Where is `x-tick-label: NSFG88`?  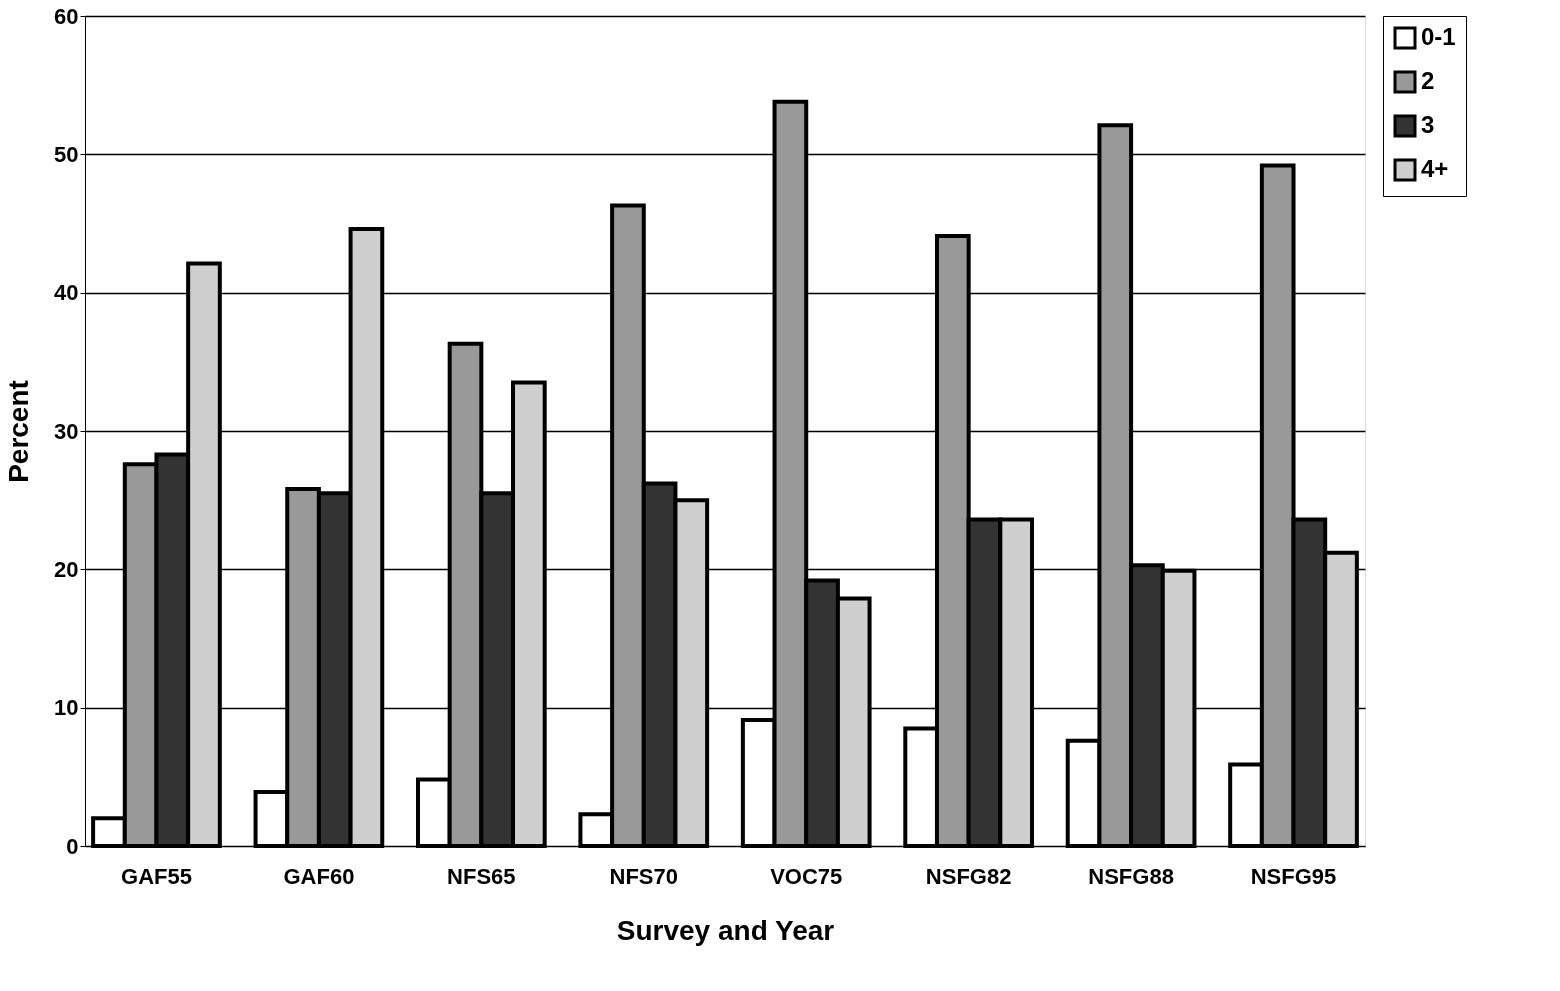 x-tick-label: NSFG88 is located at coordinates (1131, 876).